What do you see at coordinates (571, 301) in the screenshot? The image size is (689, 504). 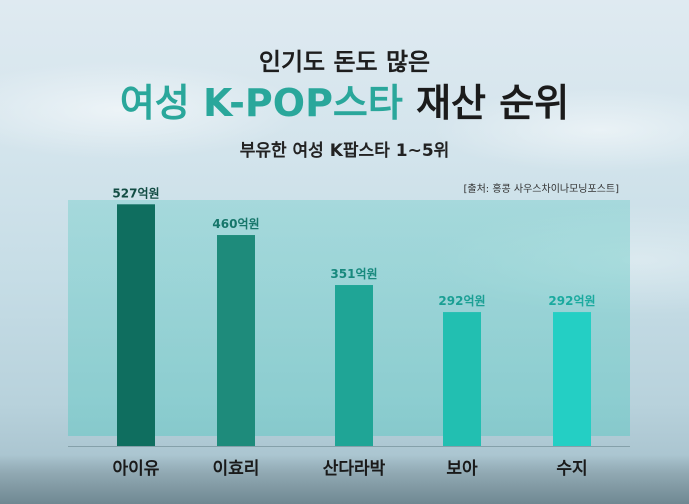 I see `value-label-5: 292억원` at bounding box center [571, 301].